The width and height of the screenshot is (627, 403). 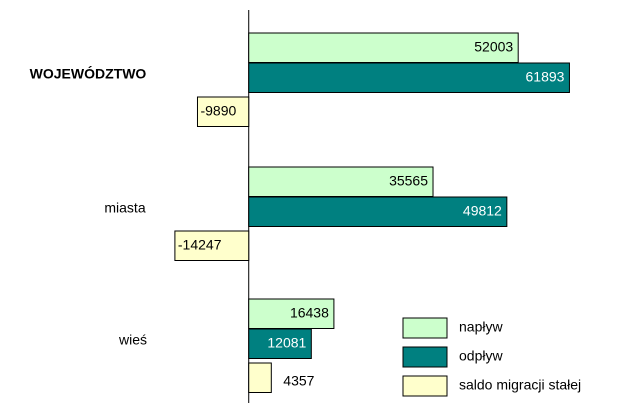 What do you see at coordinates (298, 380) in the screenshot?
I see `value-label: 4357` at bounding box center [298, 380].